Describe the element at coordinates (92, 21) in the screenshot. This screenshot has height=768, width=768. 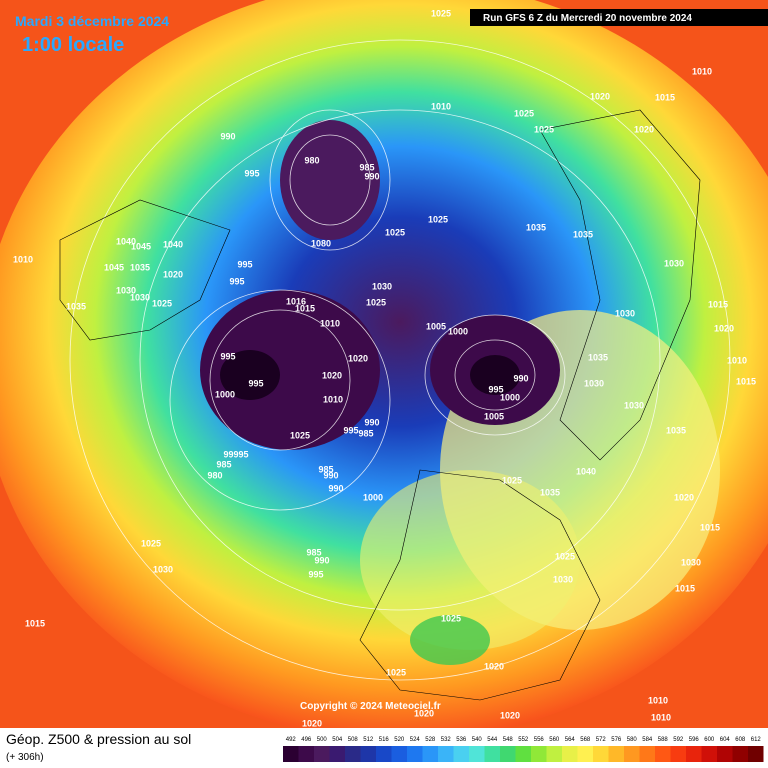
I see `date-text: Mardi 3 décembre 2024` at that location.